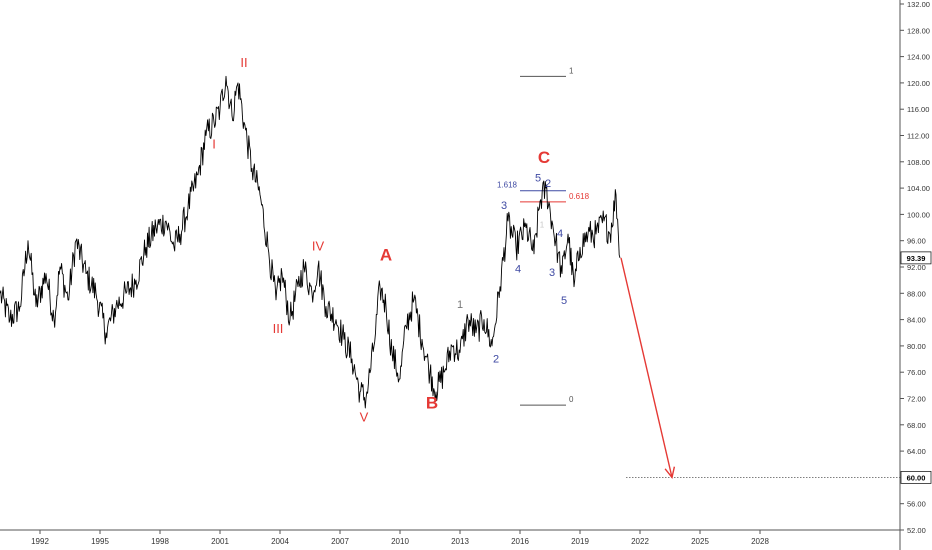 This screenshot has width=932, height=550. I want to click on forecast-arrow-line, so click(646, 367).